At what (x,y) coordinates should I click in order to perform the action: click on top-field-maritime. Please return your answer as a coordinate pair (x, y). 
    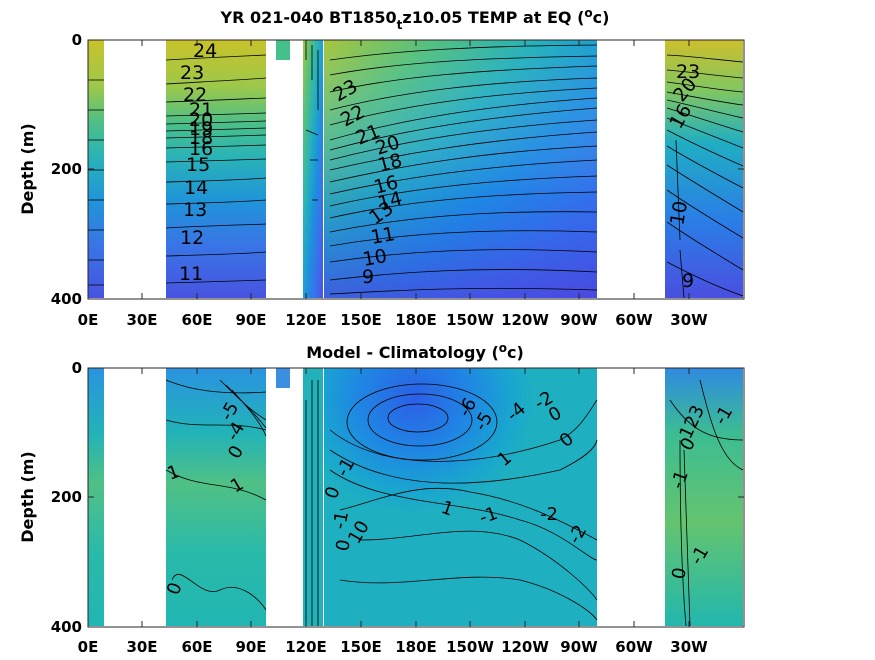
    Looking at the image, I should click on (313, 169).